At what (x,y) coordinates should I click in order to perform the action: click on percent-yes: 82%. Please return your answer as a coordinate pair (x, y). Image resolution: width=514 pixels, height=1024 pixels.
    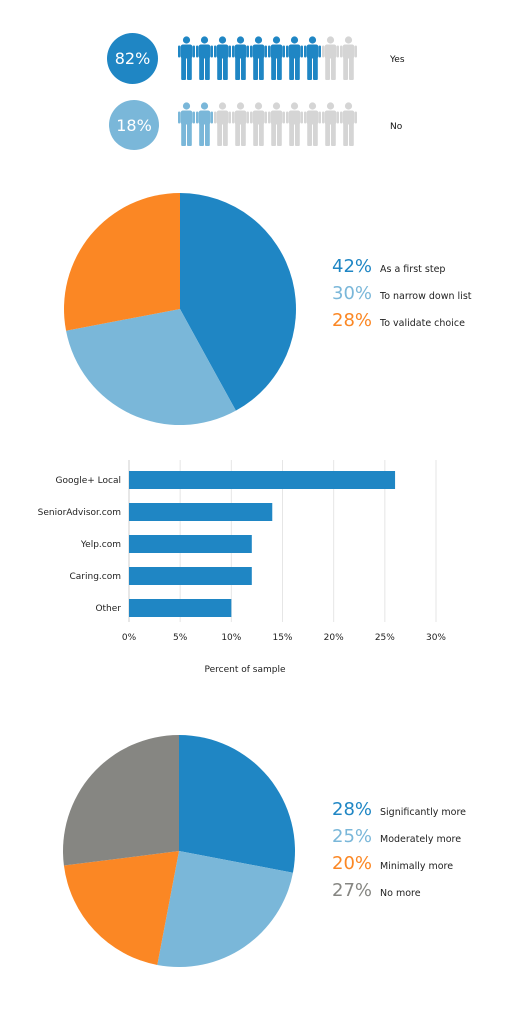
    Looking at the image, I should click on (132, 58).